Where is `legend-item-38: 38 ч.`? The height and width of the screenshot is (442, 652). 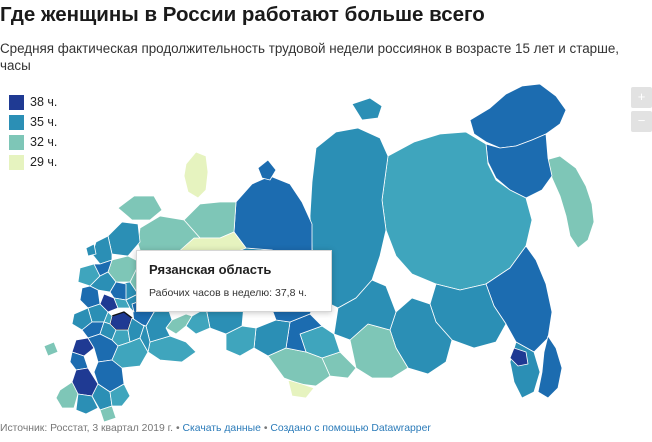
legend-item-38: 38 ч. is located at coordinates (33, 102).